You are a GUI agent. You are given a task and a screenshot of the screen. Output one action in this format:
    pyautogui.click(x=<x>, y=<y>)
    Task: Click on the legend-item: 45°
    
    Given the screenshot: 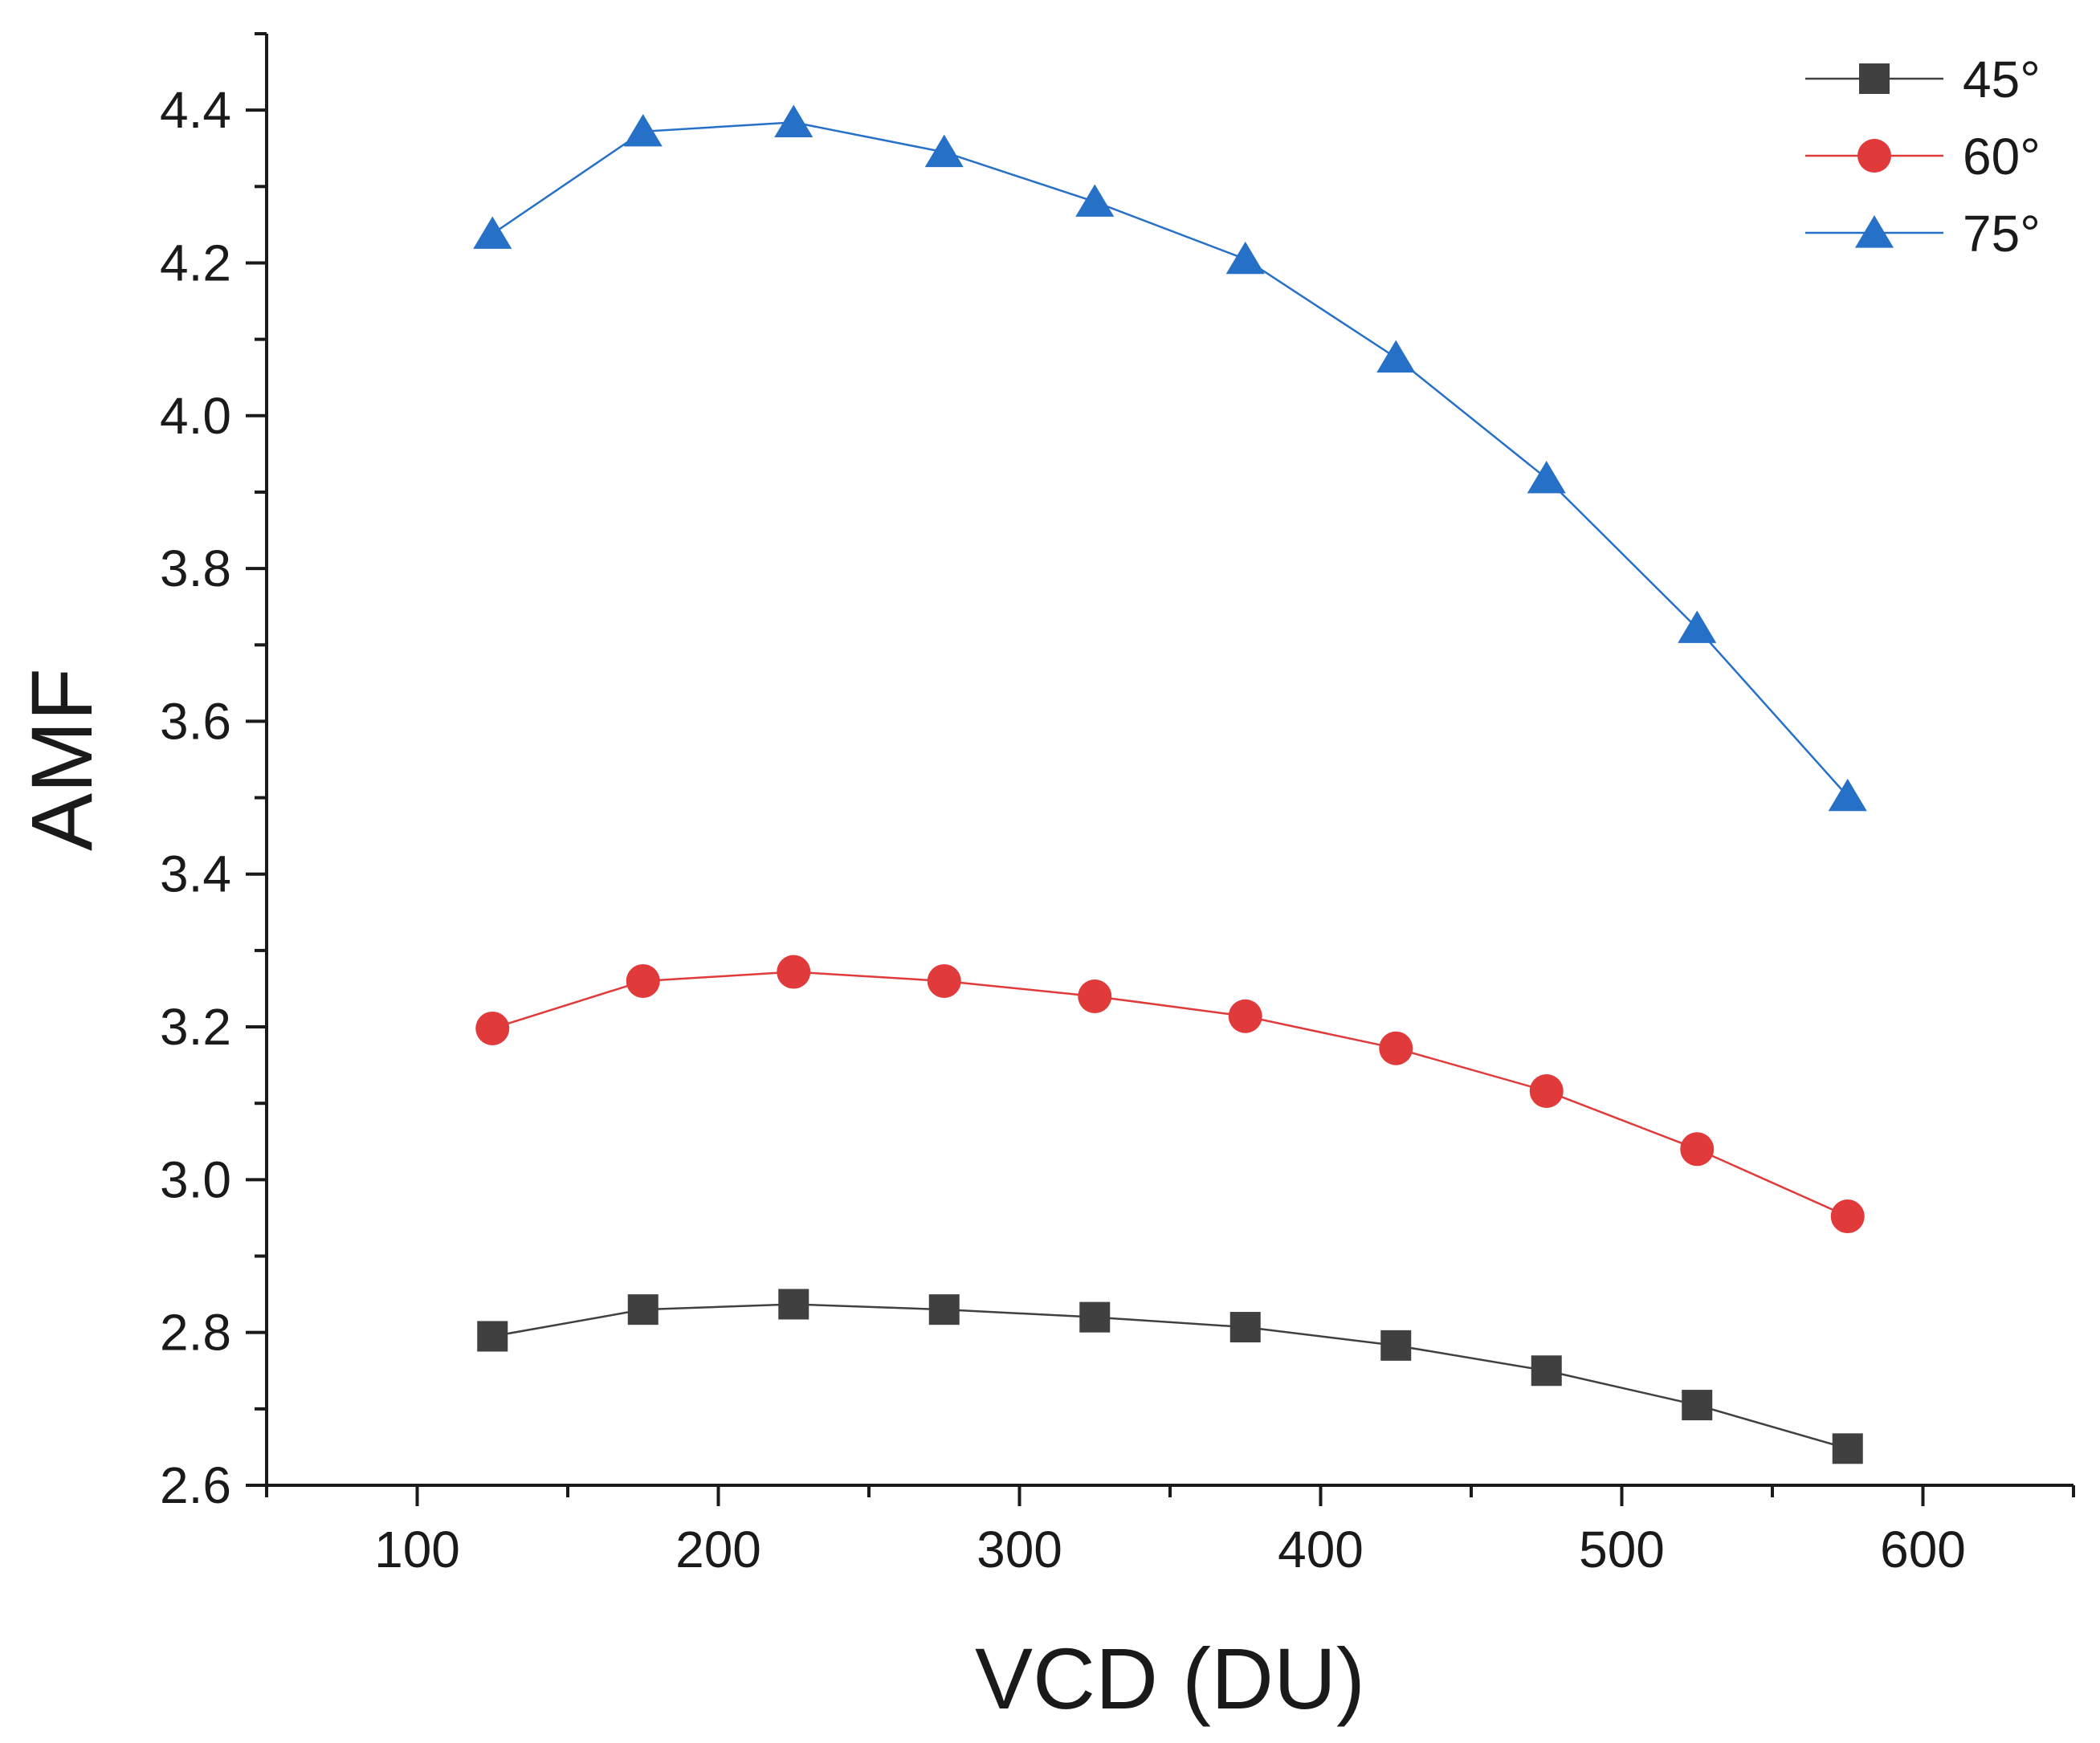 What is the action you would take?
    pyautogui.click(x=1923, y=80)
    